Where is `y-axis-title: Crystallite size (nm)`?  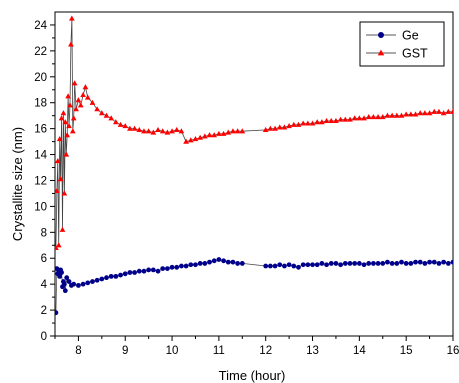
y-axis-title: Crystallite size (nm) is located at coordinates (17, 184).